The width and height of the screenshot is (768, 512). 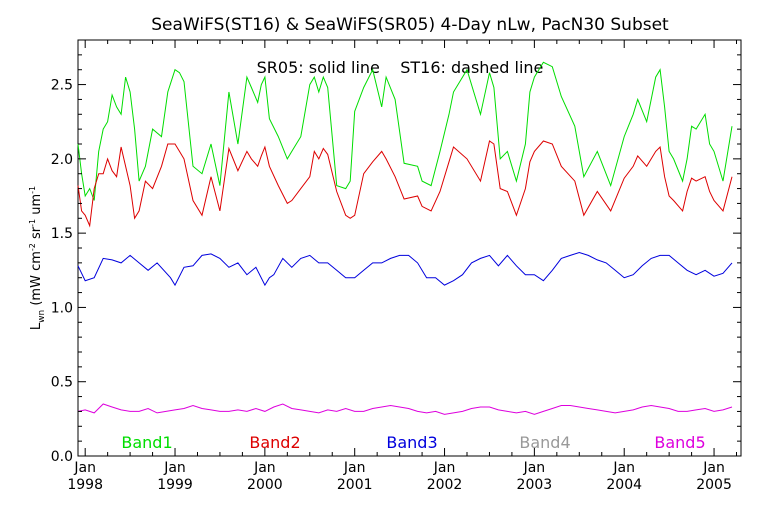 What do you see at coordinates (265, 485) in the screenshot?
I see `x-tick-year-label: 2000` at bounding box center [265, 485].